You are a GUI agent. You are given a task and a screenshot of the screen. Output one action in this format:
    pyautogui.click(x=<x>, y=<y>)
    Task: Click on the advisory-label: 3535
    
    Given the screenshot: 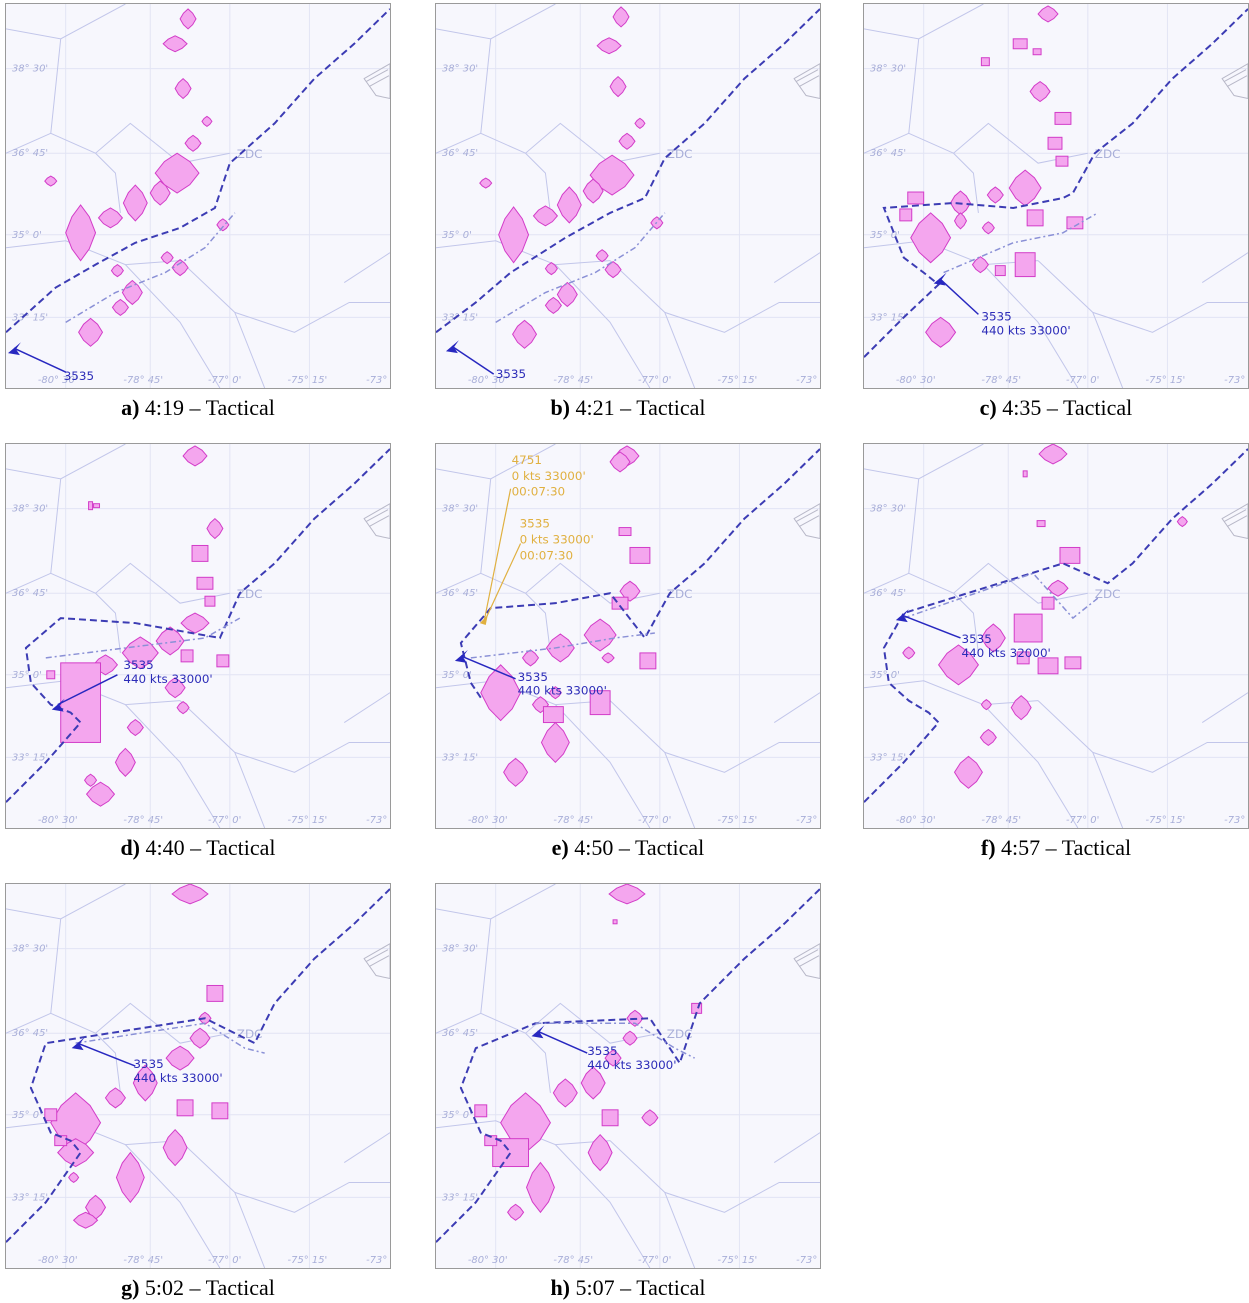 What is the action you would take?
    pyautogui.click(x=535, y=524)
    